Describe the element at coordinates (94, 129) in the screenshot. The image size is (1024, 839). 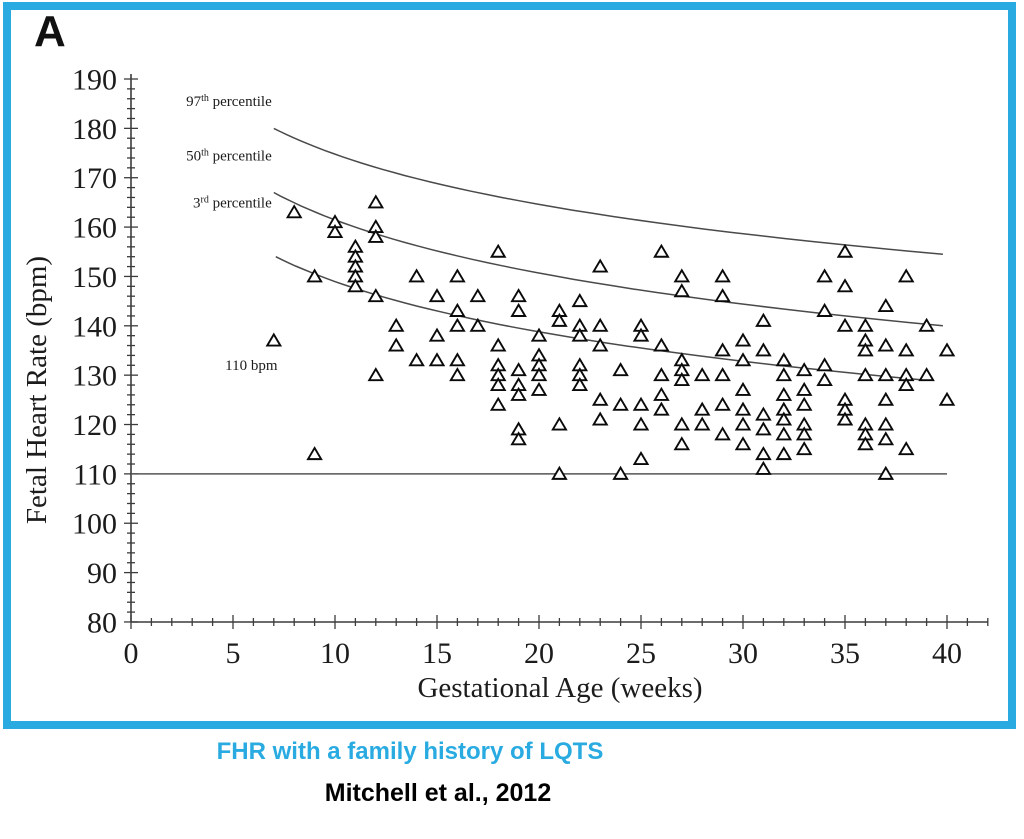
I see `y-tick-label: 180` at that location.